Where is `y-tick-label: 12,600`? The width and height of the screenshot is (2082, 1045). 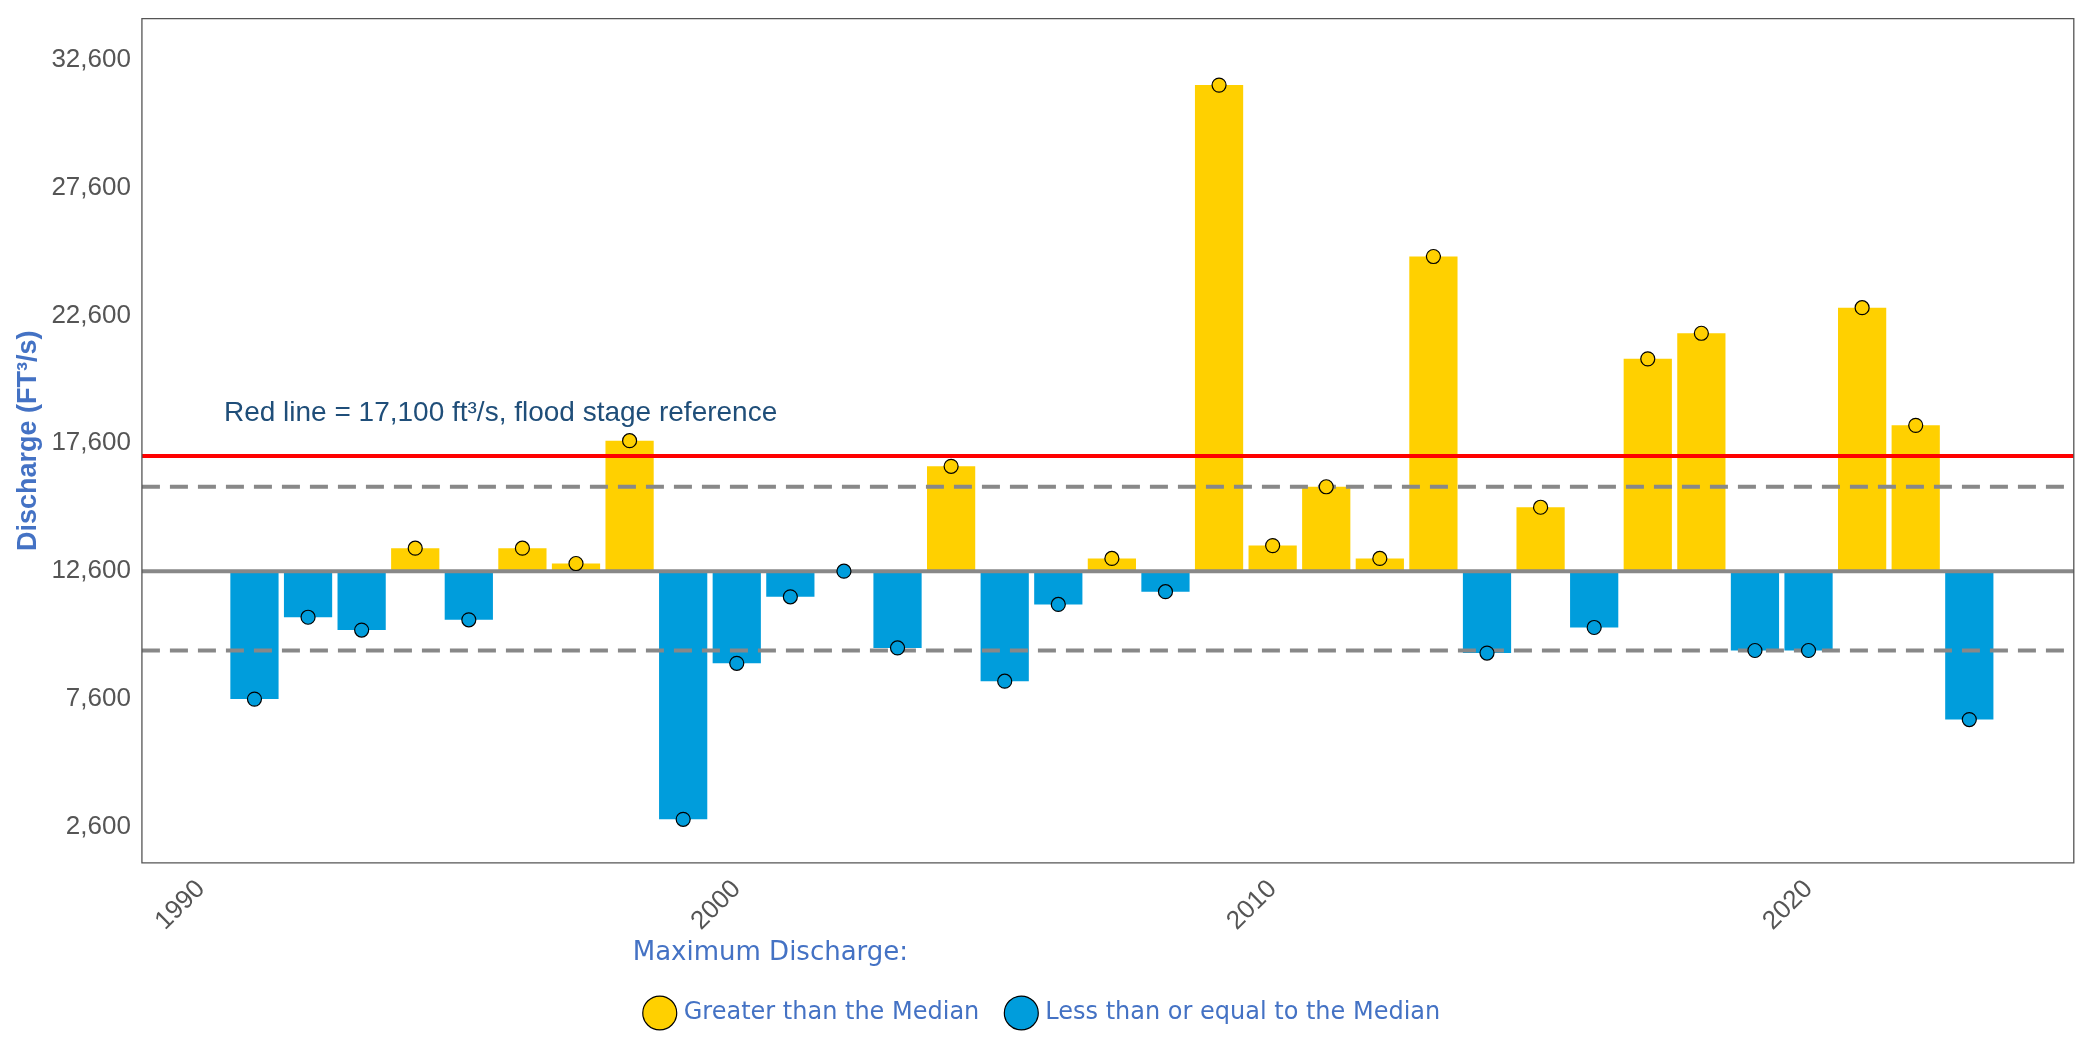 y-tick-label: 12,600 is located at coordinates (91, 569).